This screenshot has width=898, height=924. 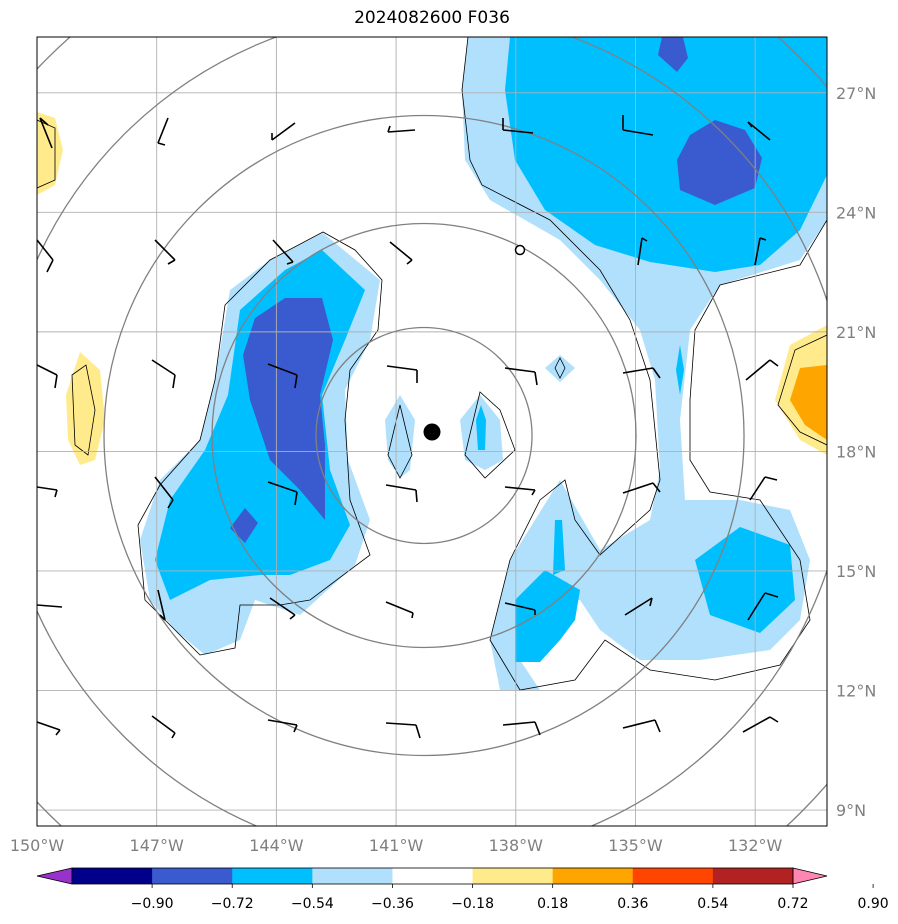 What do you see at coordinates (856, 691) in the screenshot?
I see `latitude-label: 12°N` at bounding box center [856, 691].